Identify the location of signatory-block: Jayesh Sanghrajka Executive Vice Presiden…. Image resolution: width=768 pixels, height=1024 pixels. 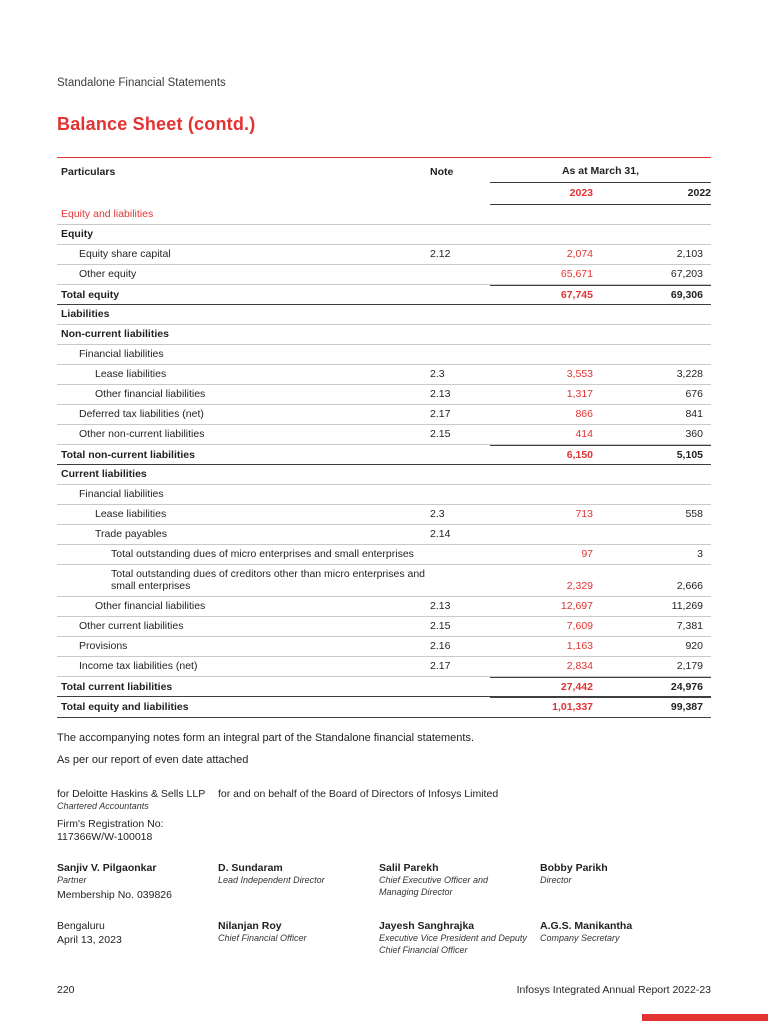
(459, 938).